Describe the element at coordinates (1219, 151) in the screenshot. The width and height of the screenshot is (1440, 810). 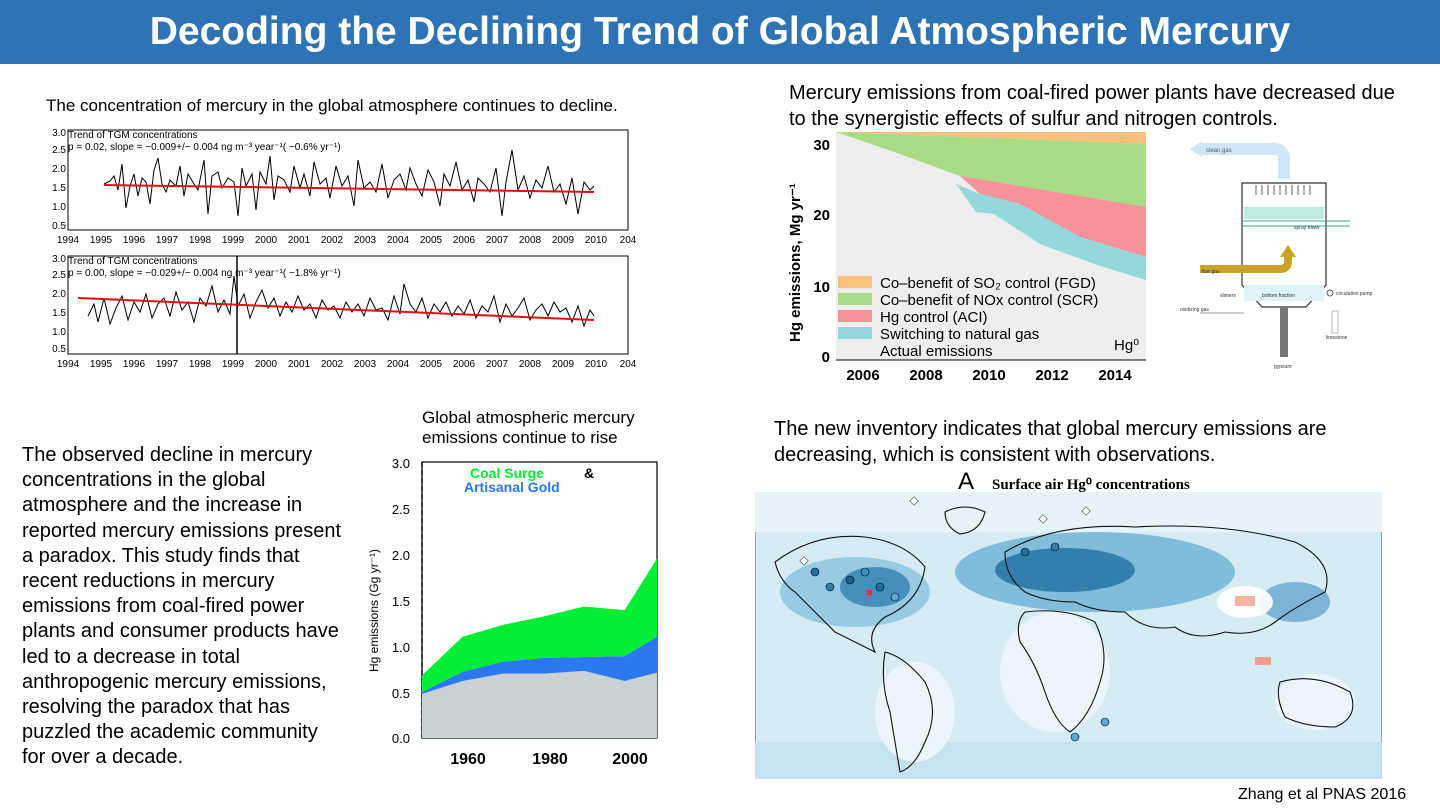
I see `label-clean-gas: clean gas` at that location.